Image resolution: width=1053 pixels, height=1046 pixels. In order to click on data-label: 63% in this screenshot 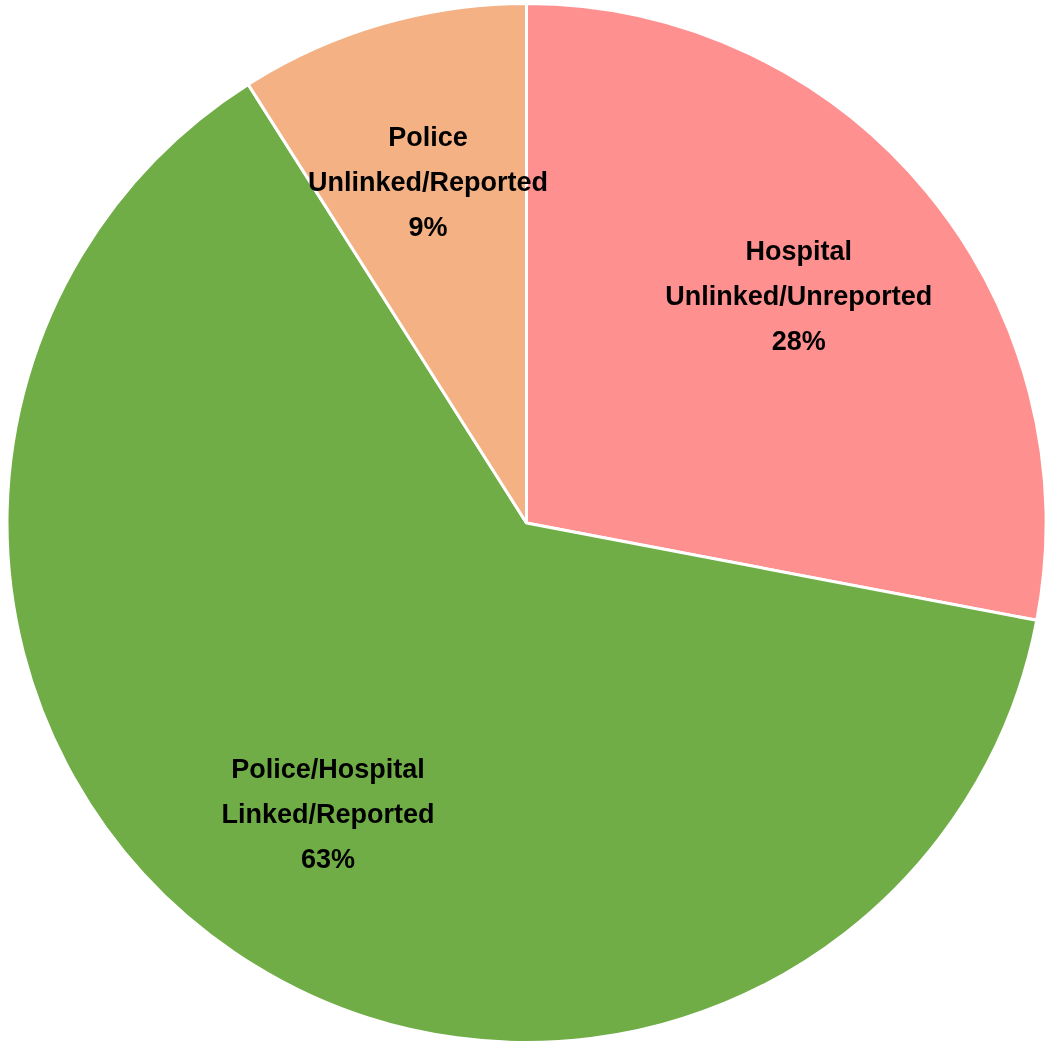, I will do `click(327, 858)`.